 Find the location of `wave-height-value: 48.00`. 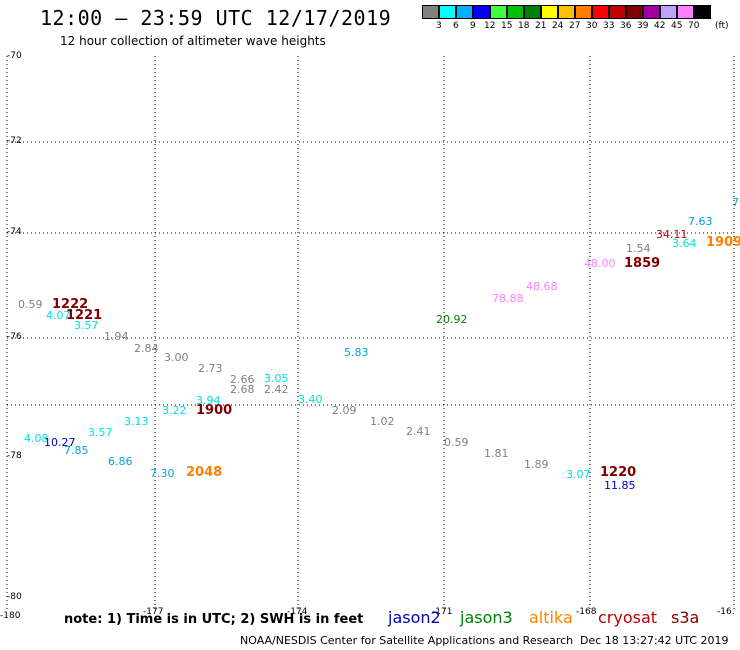

wave-height-value: 48.00 is located at coordinates (600, 263).